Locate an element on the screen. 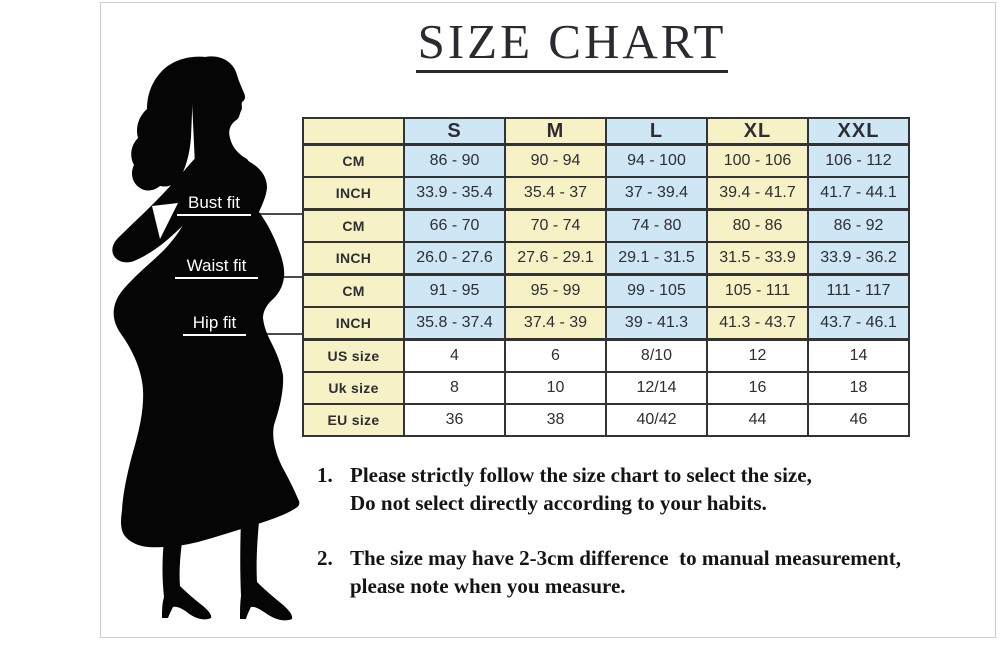 Image resolution: width=1000 pixels, height=663 pixels. column-header-m: M is located at coordinates (555, 131).